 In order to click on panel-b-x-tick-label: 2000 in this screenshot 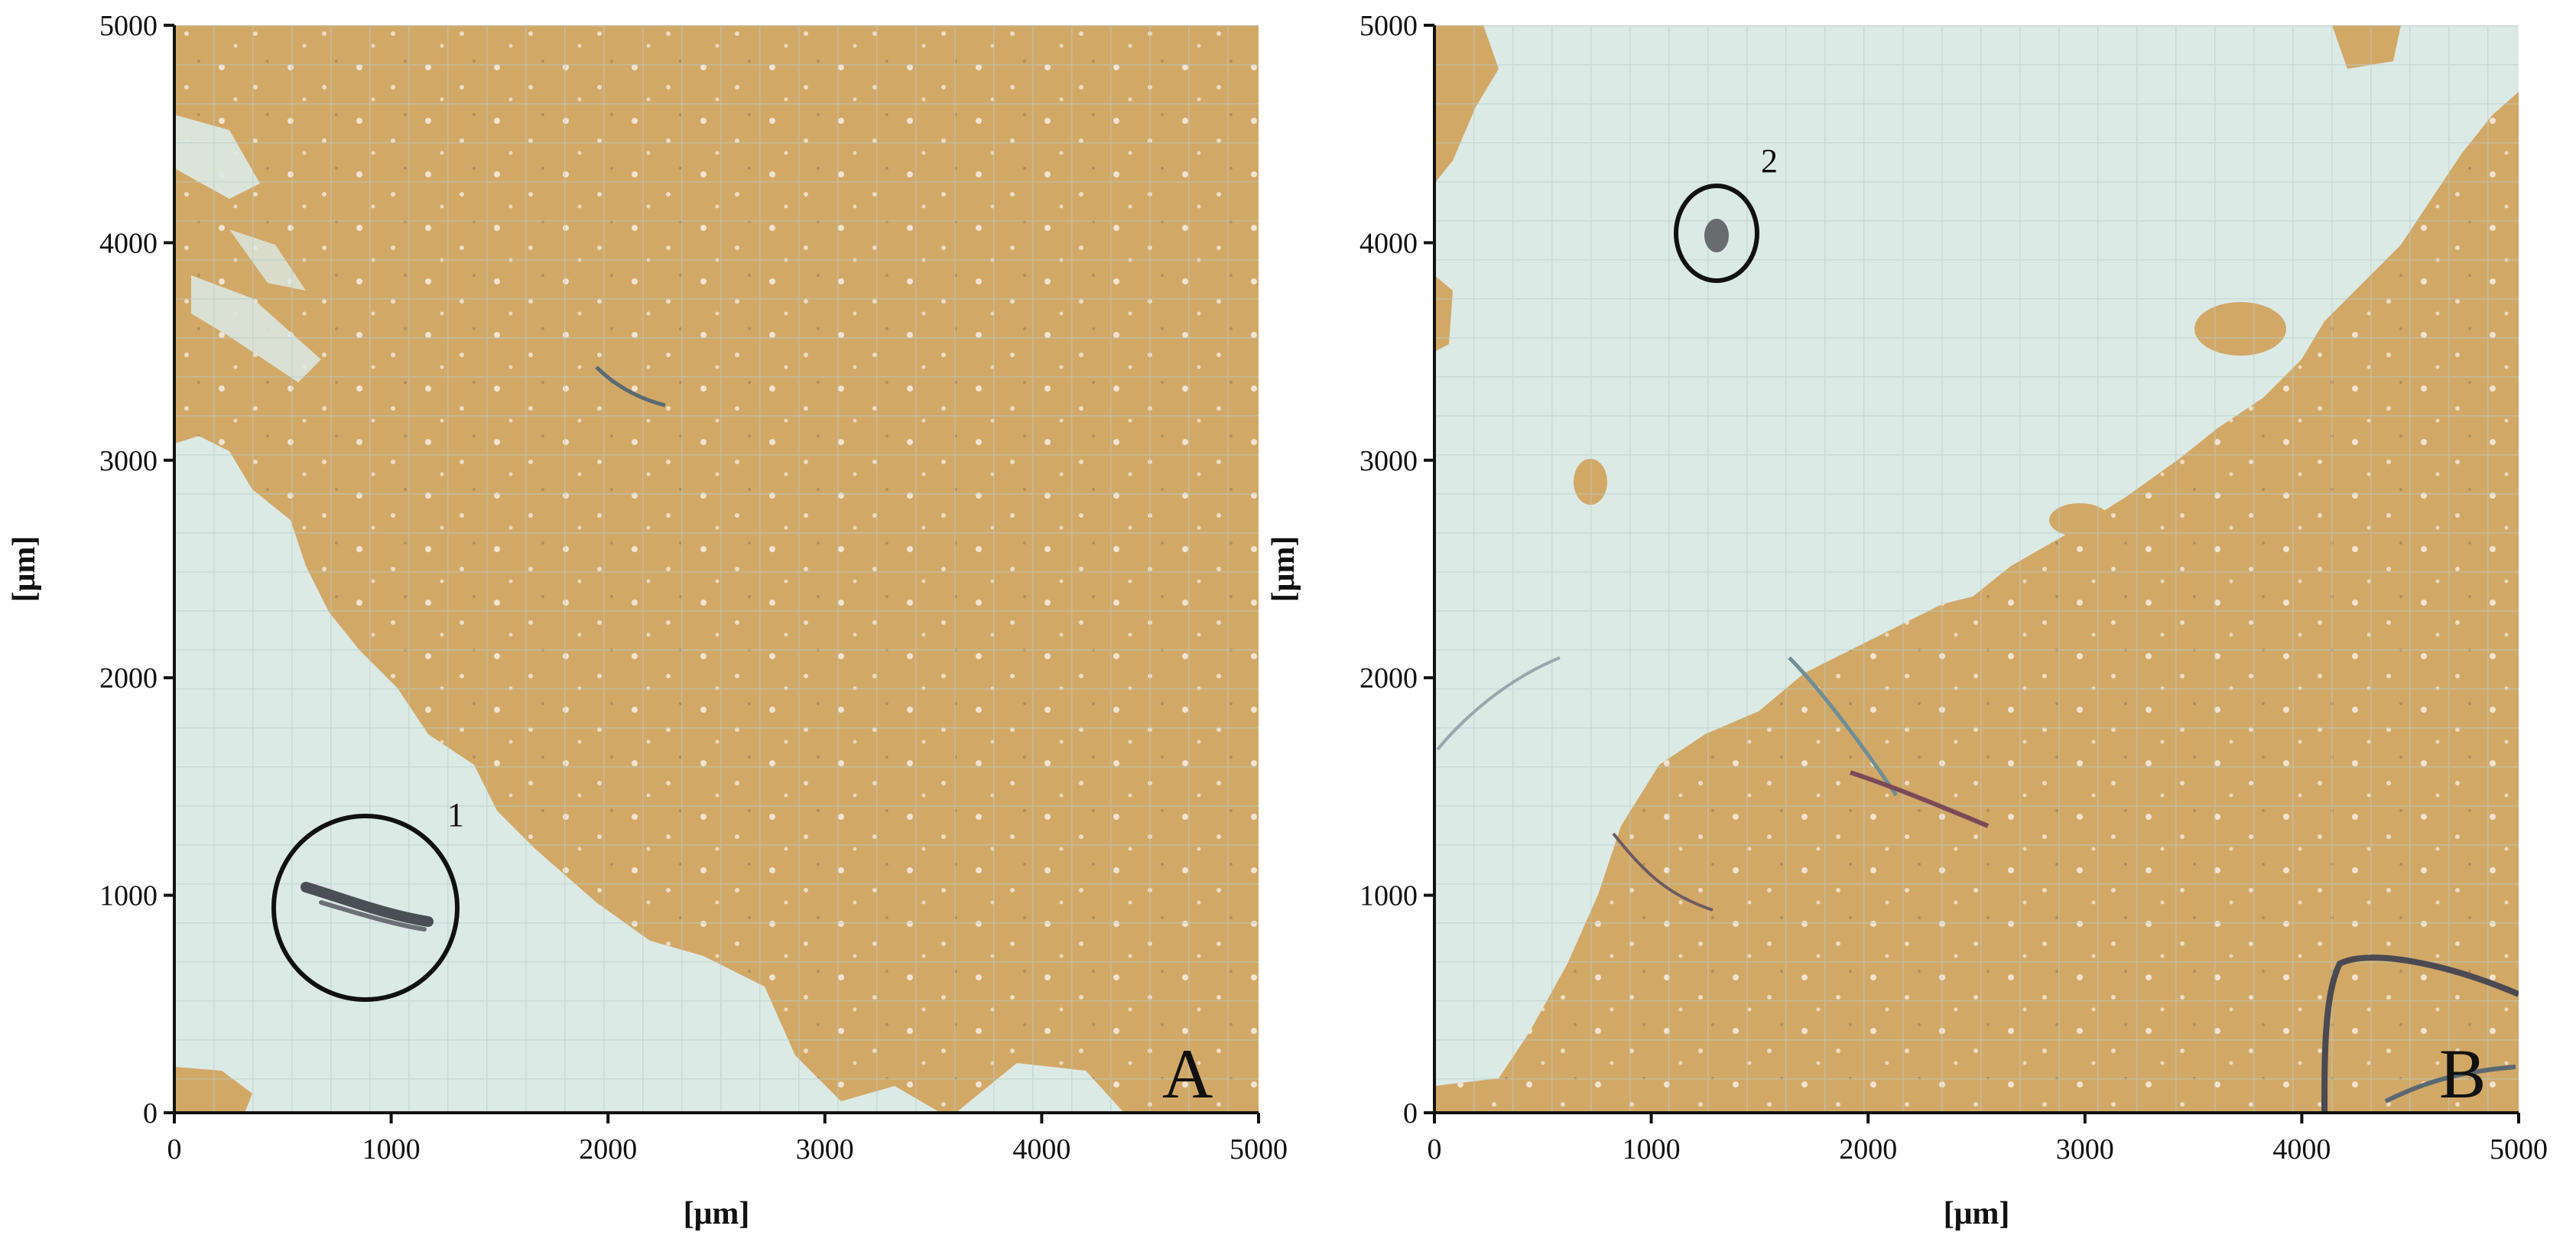, I will do `click(1868, 1149)`.